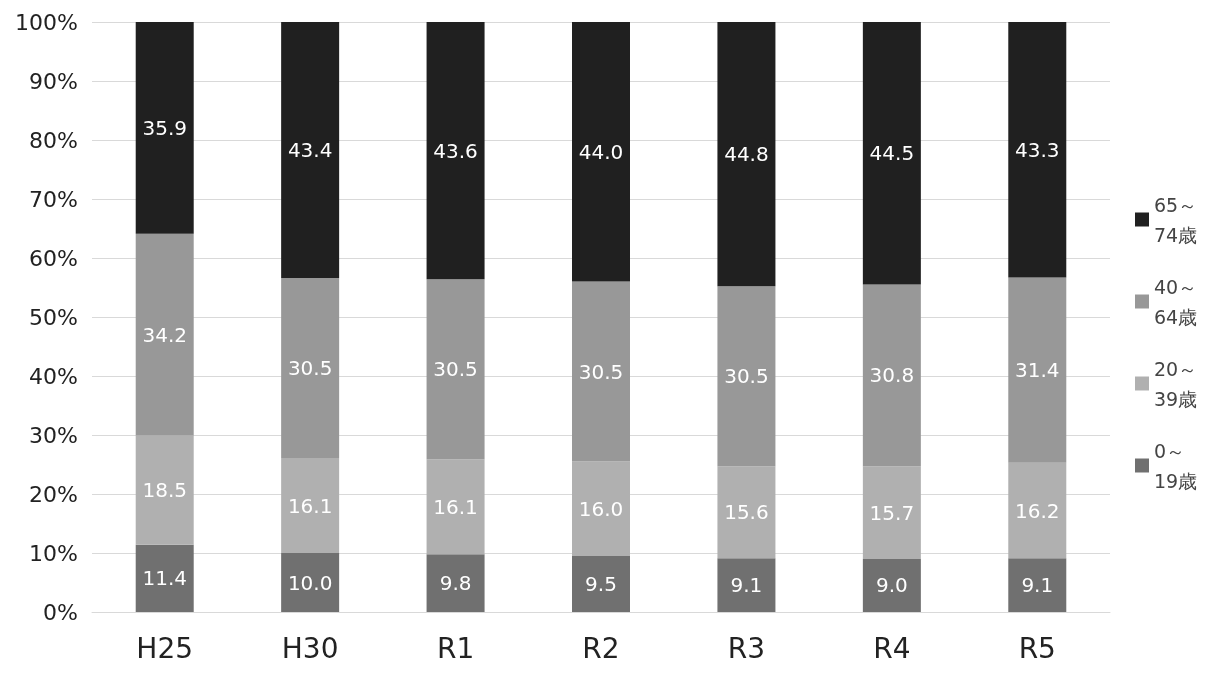  I want to click on data-label: 16.2, so click(1037, 510).